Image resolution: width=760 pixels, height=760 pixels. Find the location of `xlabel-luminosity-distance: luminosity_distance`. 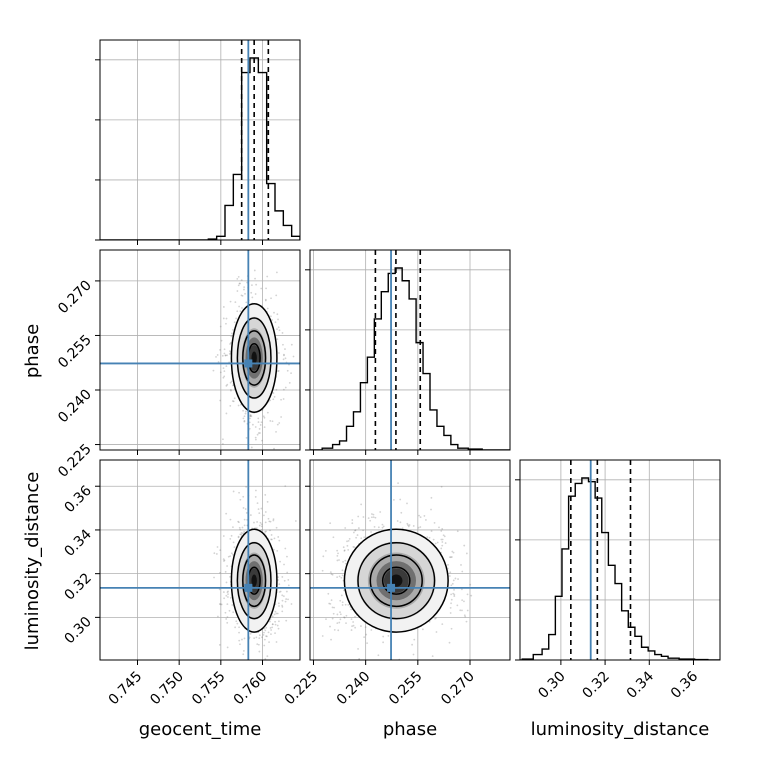

xlabel-luminosity-distance: luminosity_distance is located at coordinates (620, 729).